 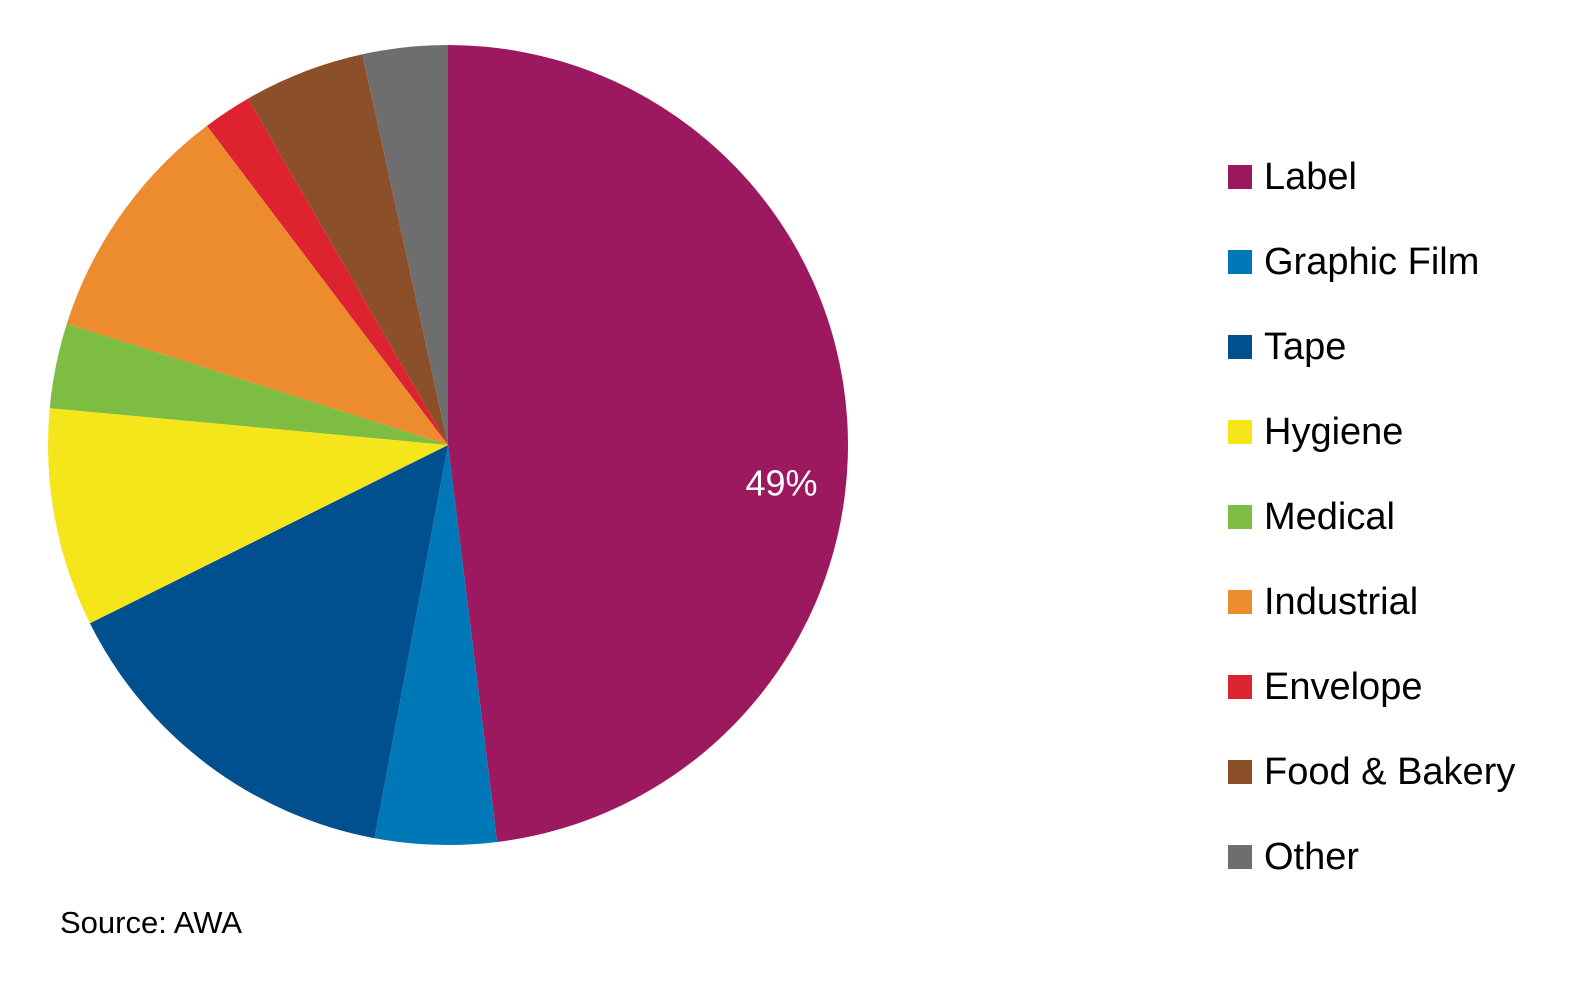 I want to click on legend-label-envelope: Envelope, so click(x=1343, y=686).